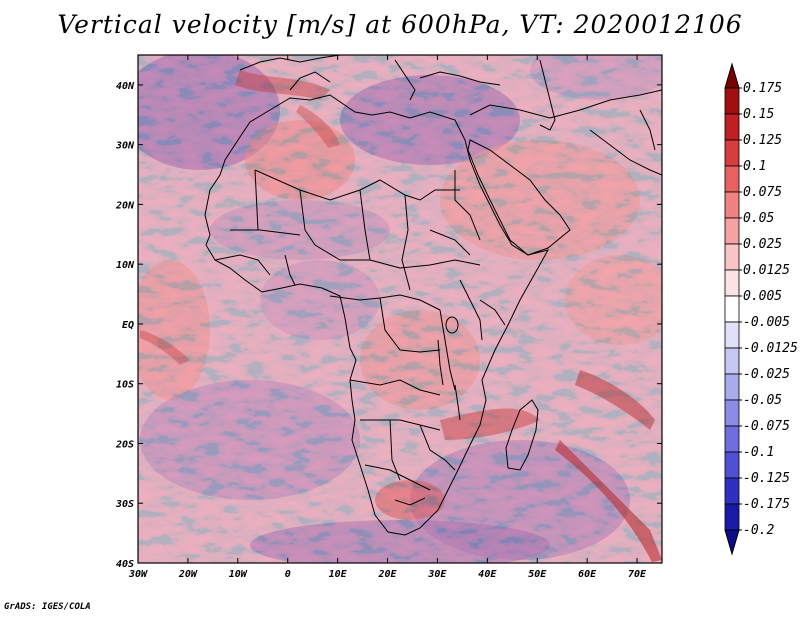  I want to click on lat-tick-label: EQ, so click(128, 325).